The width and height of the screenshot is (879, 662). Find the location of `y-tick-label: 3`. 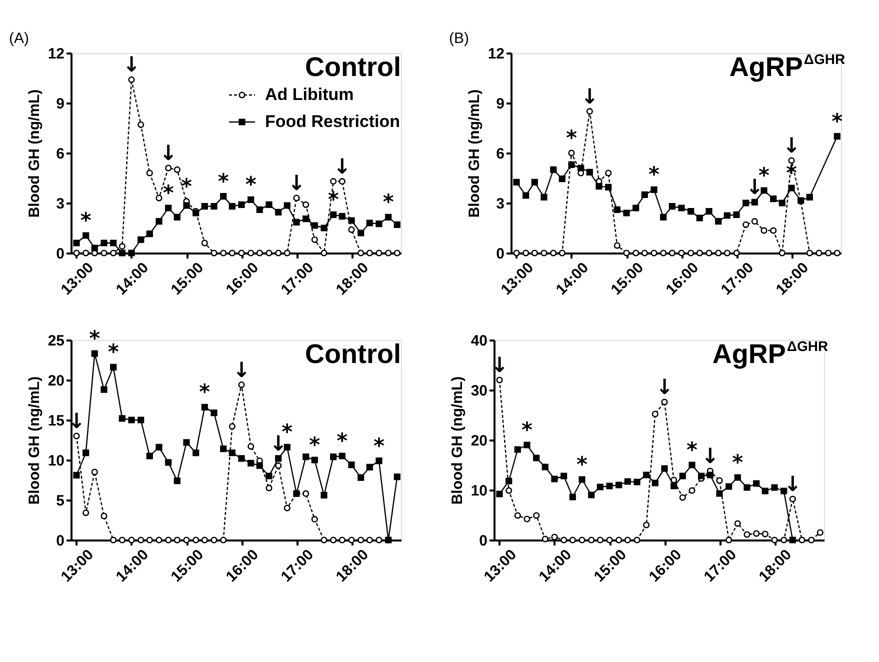

y-tick-label: 3 is located at coordinates (500, 204).